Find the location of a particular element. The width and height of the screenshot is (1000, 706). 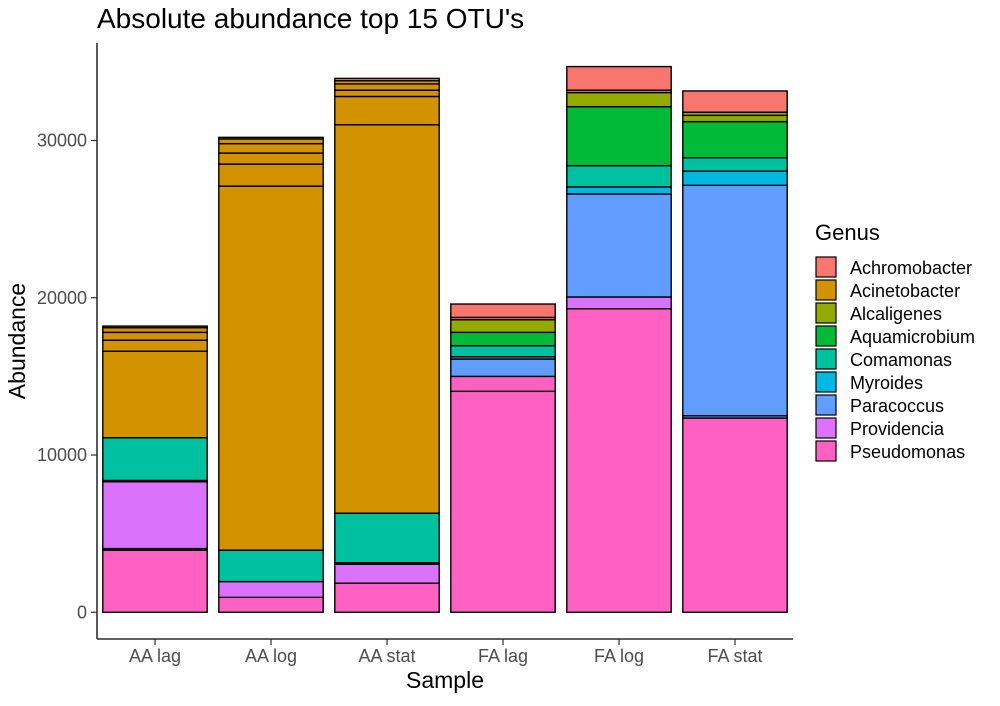

x-tick-label: AA stat is located at coordinates (386, 656).